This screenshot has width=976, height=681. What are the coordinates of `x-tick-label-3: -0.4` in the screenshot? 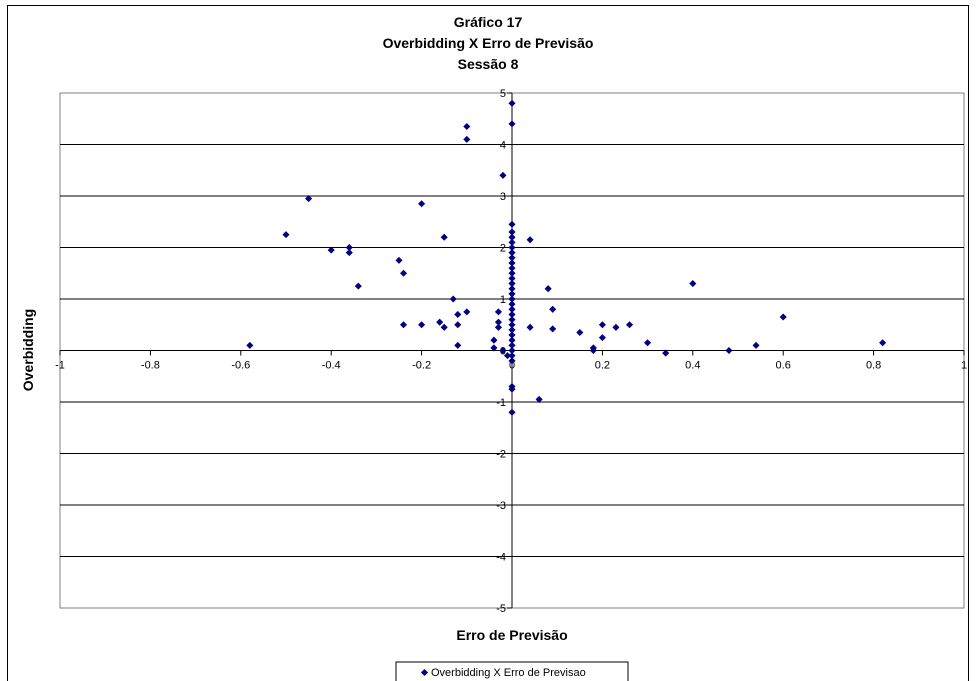 It's located at (331, 366).